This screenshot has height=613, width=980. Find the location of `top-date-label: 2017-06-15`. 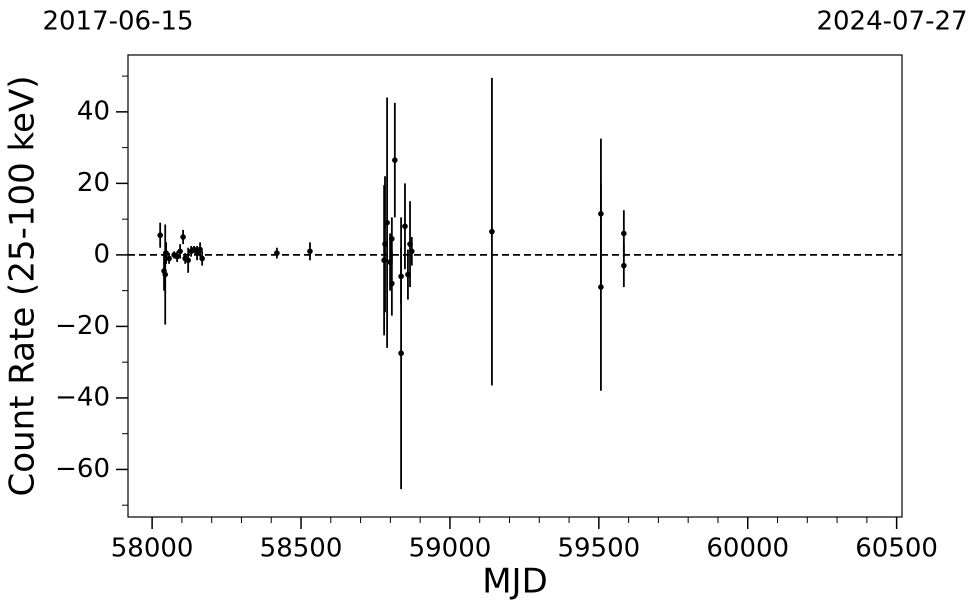

top-date-label: 2017-06-15 is located at coordinates (117, 22).